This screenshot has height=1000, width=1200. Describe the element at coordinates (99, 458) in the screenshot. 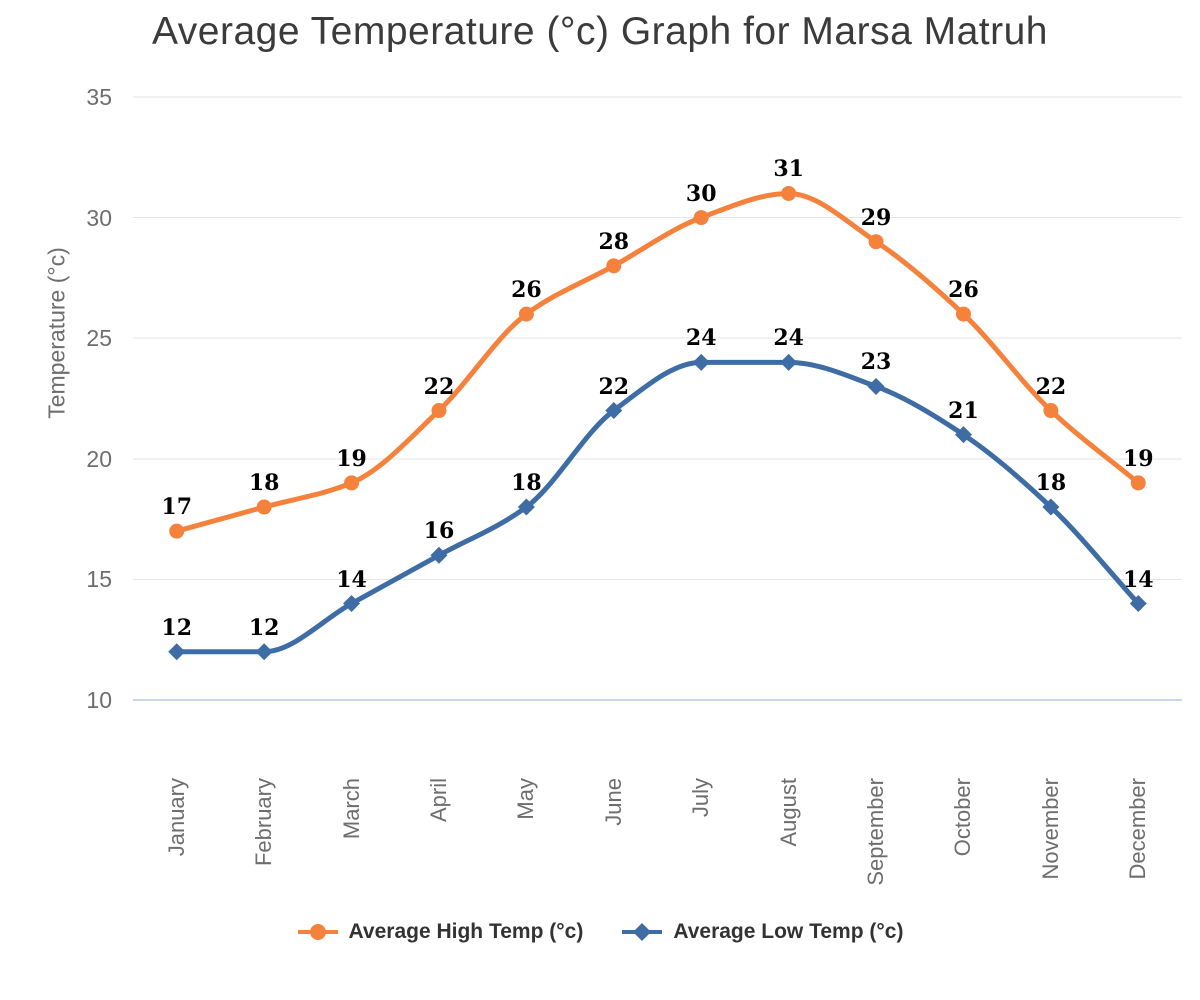

I see `y-tick-label: 20` at that location.